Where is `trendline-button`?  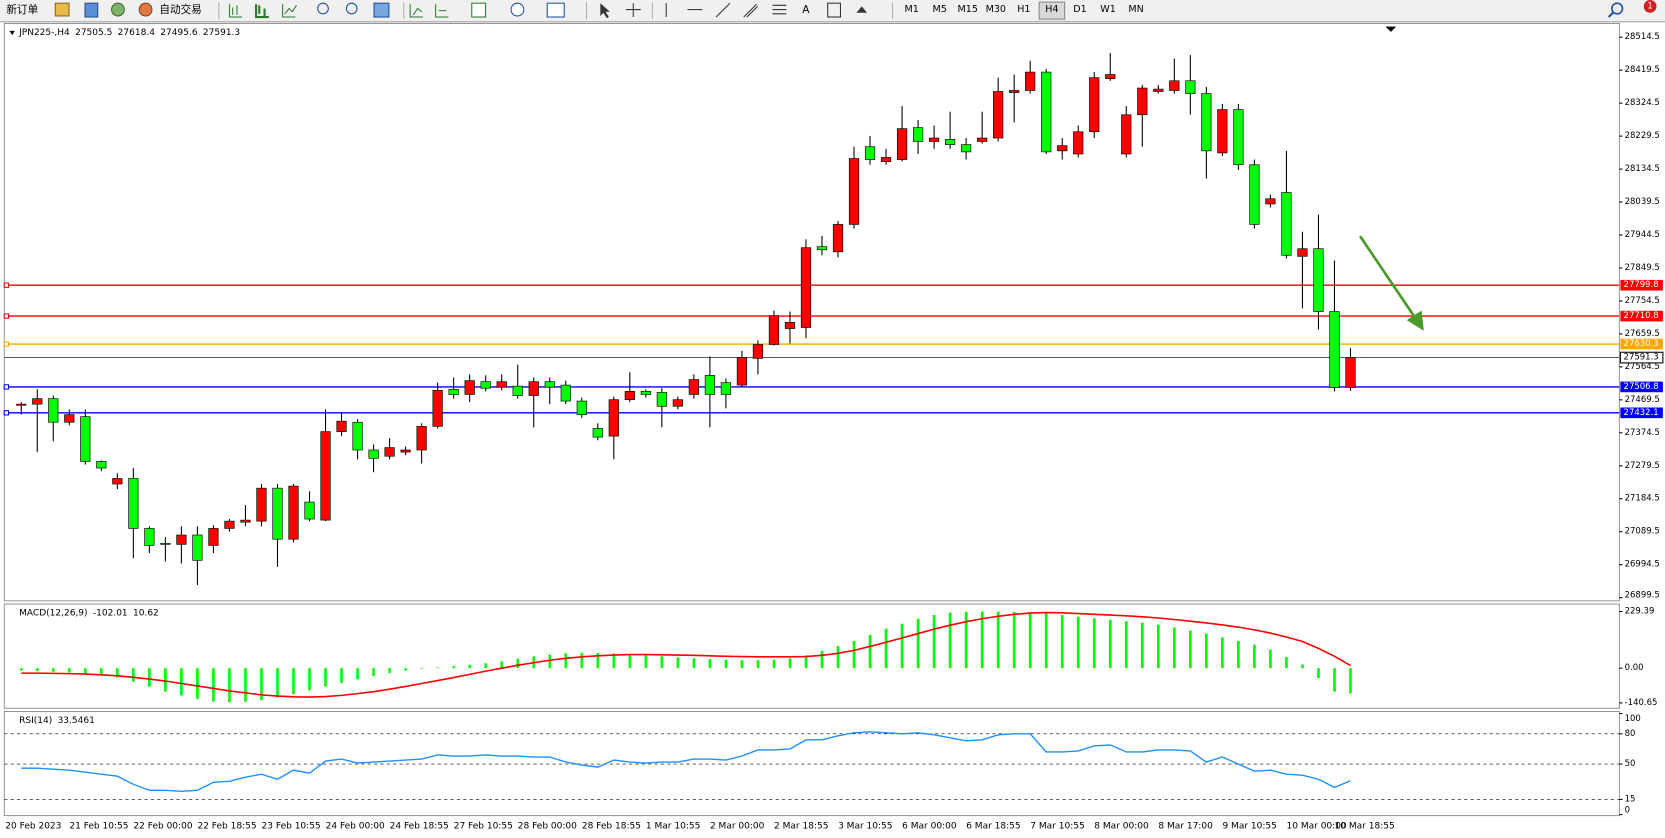 trendline-button is located at coordinates (723, 10).